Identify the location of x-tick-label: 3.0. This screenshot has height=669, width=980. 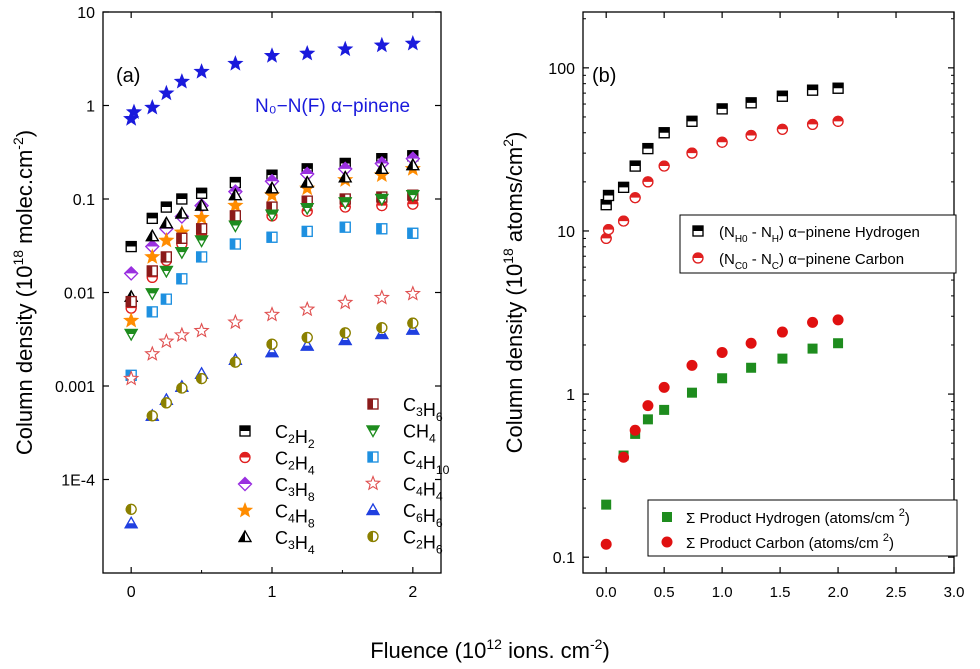
(954, 592).